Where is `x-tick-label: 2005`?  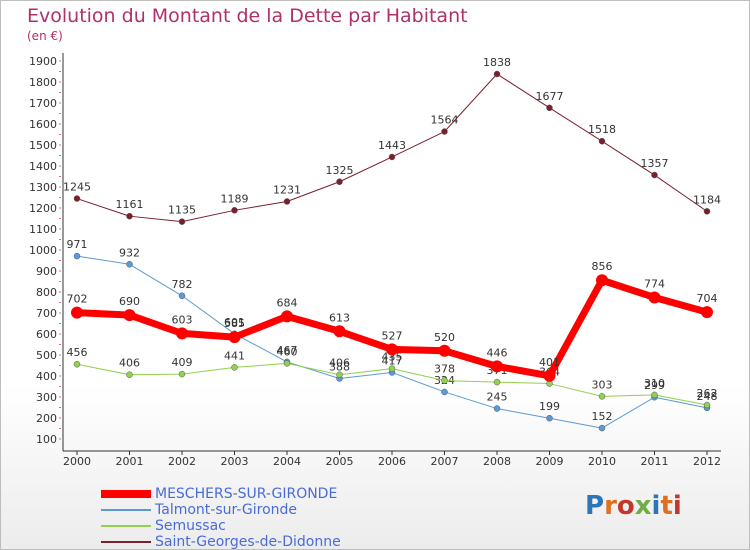
x-tick-label: 2005 is located at coordinates (340, 461).